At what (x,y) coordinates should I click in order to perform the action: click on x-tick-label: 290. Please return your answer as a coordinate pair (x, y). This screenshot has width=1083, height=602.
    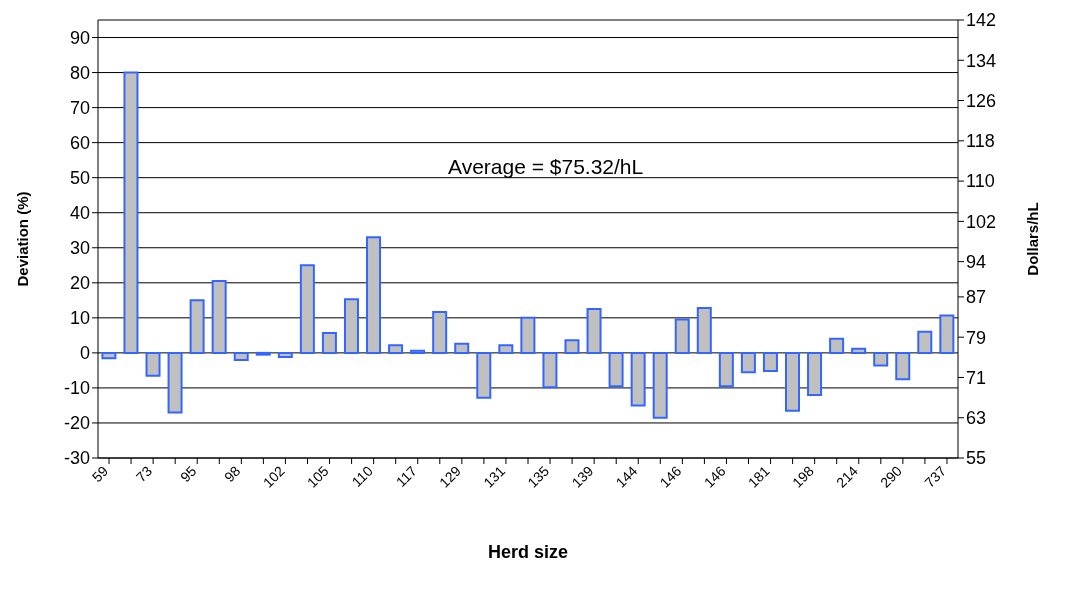
    Looking at the image, I should click on (891, 476).